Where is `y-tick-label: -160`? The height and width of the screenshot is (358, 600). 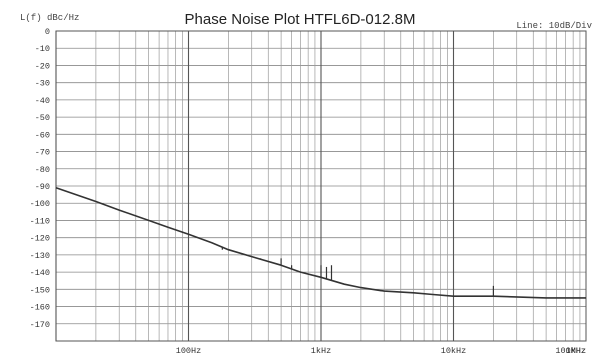
y-tick-label: -160 is located at coordinates (40, 308).